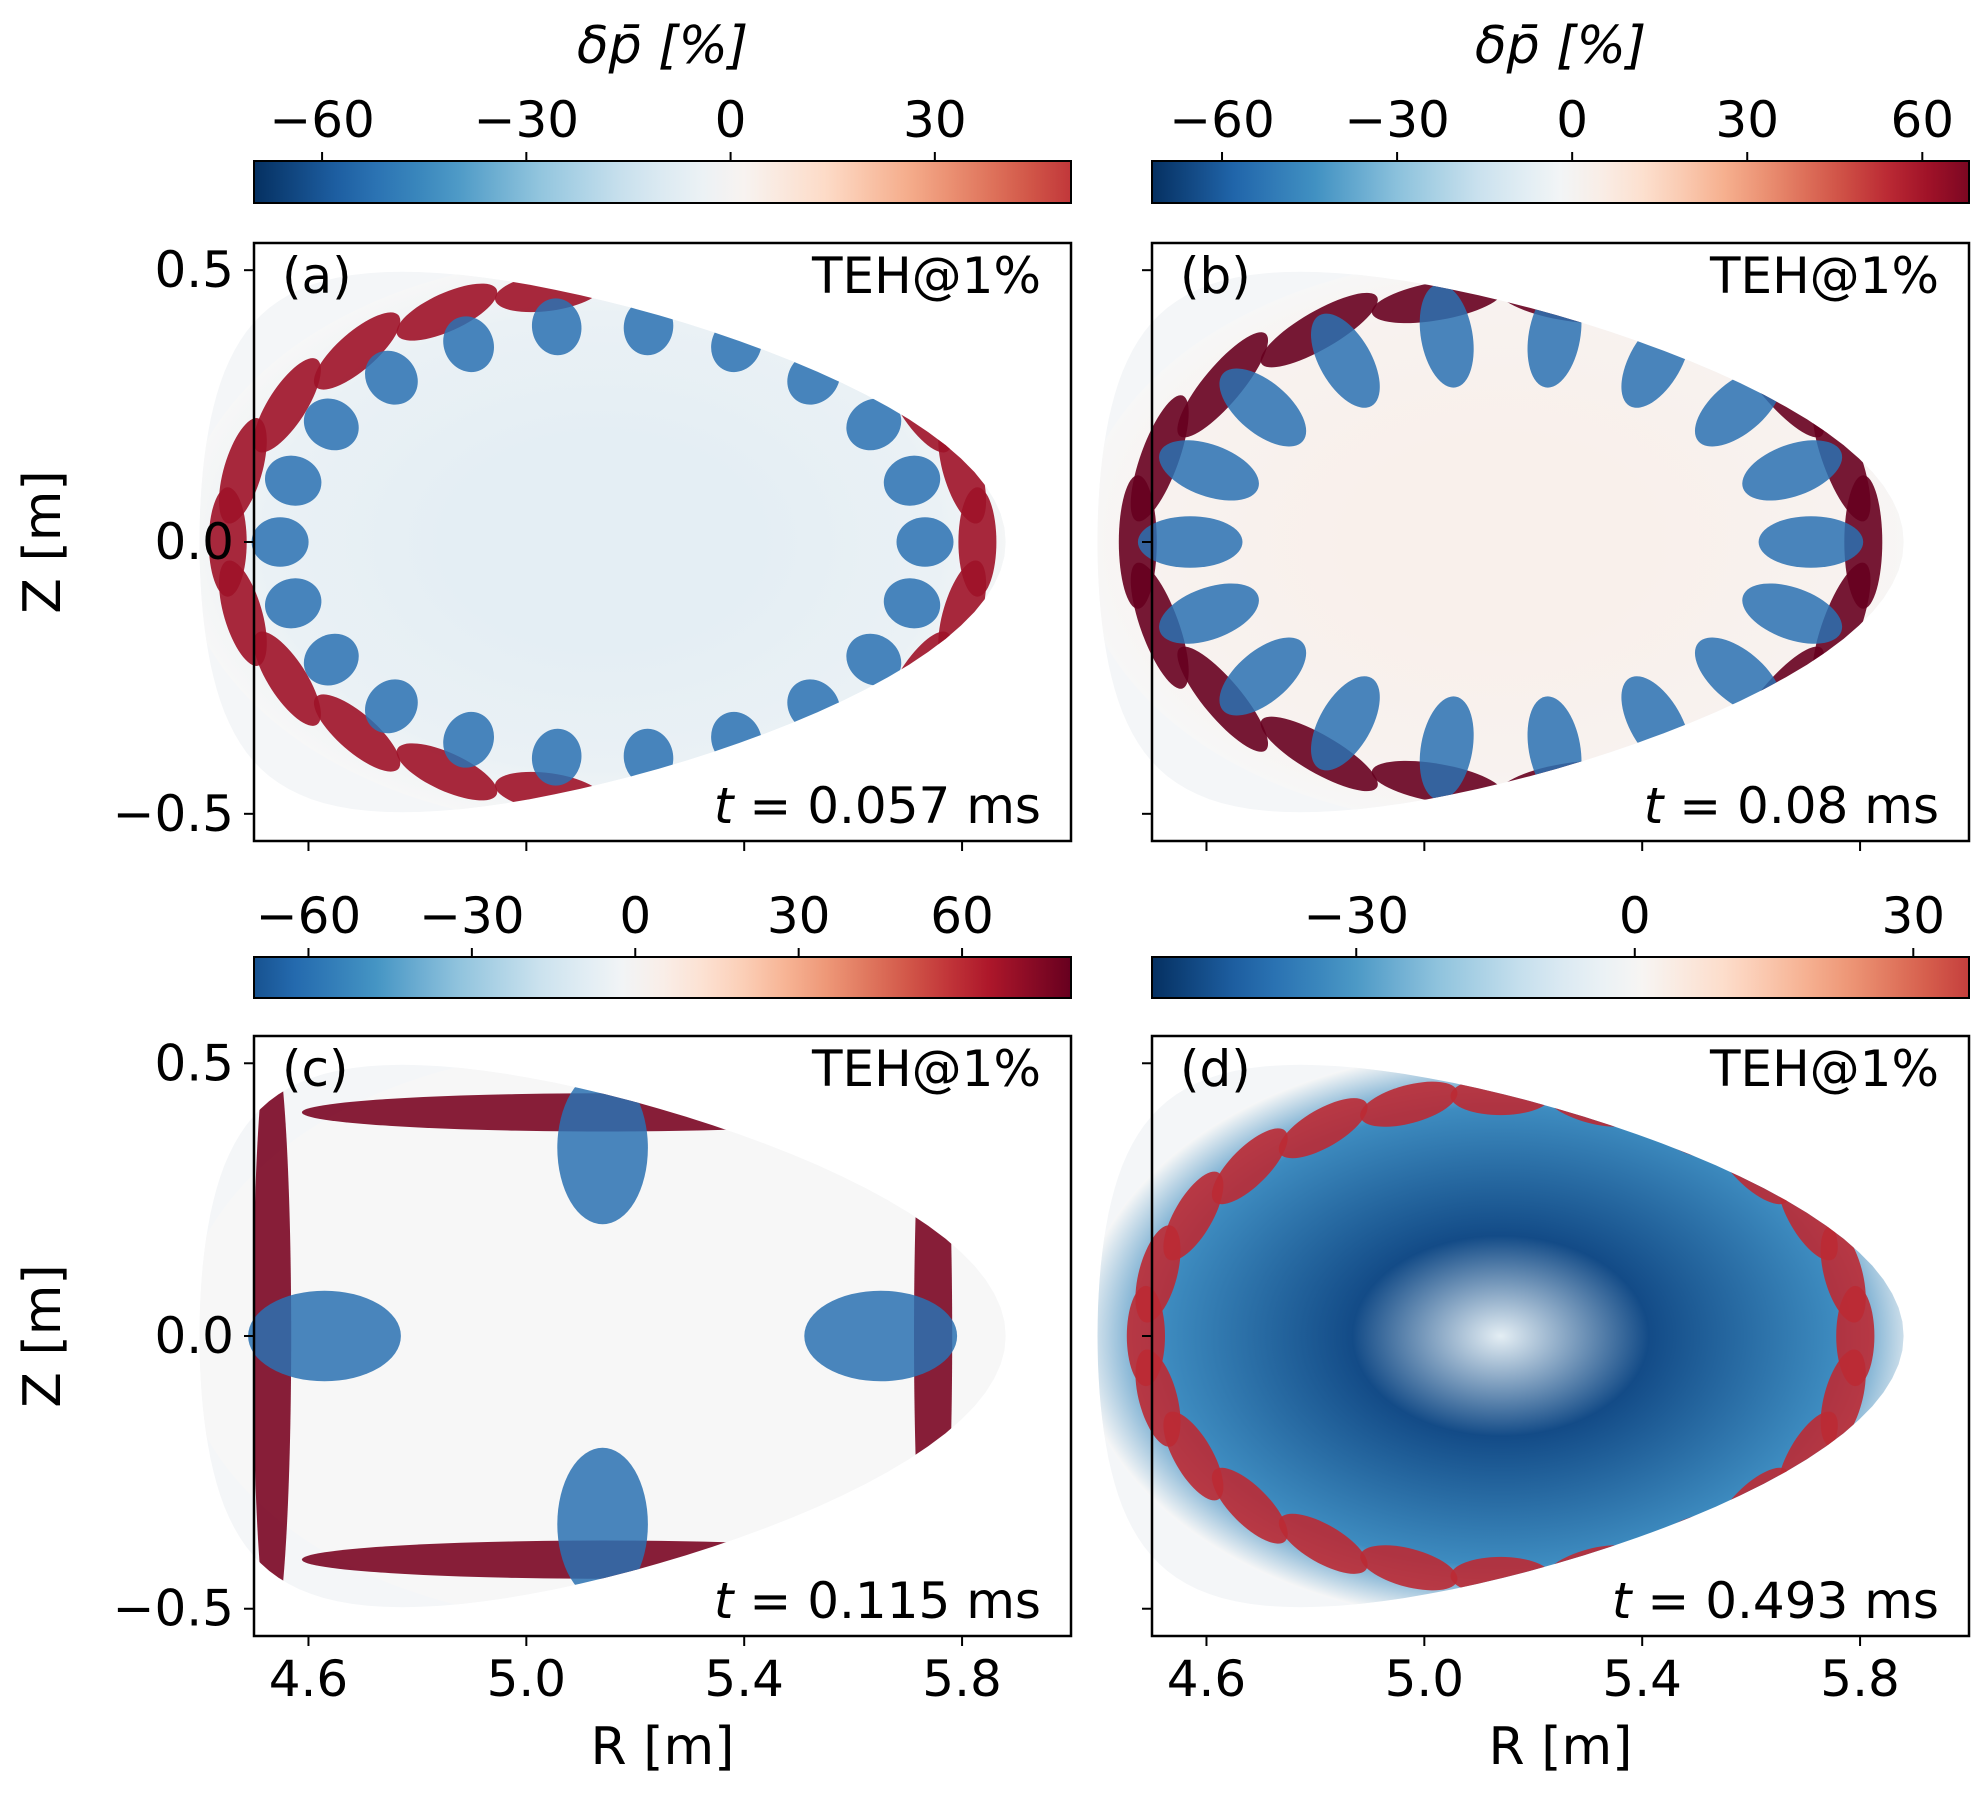 This screenshot has width=1983, height=1799. I want to click on time-label: t = 0.057 ms, so click(877, 806).